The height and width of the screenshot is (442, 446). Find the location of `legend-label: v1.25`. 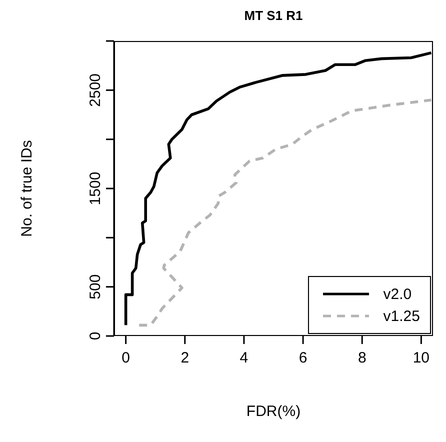

legend-label: v1.25 is located at coordinates (401, 316).